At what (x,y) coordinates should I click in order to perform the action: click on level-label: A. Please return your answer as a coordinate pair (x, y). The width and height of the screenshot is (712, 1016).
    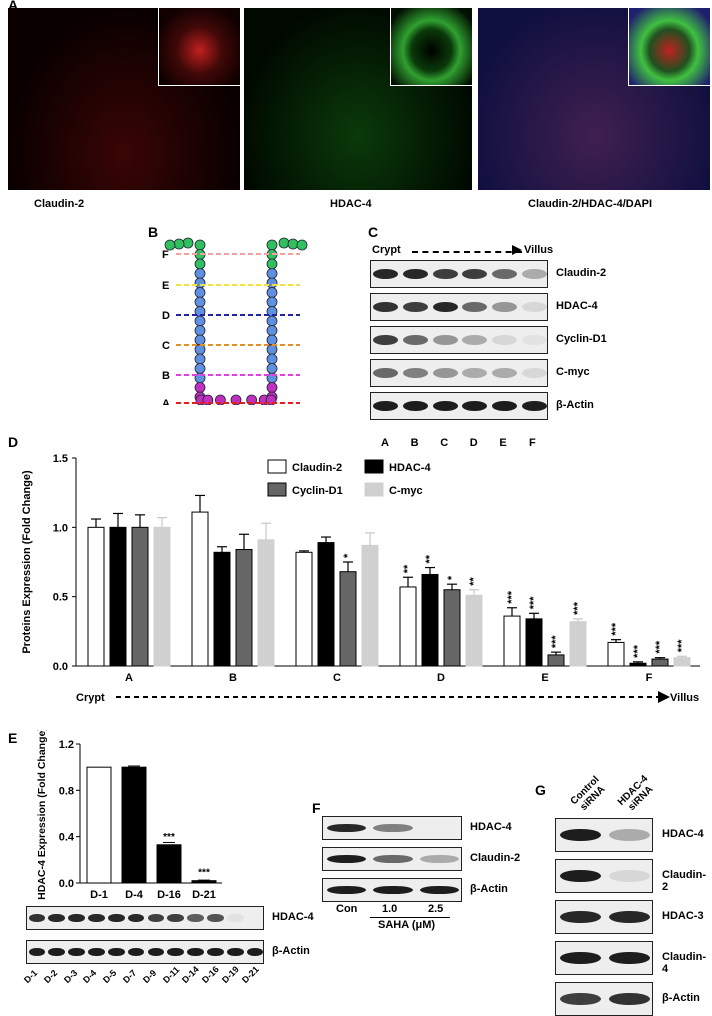
    Looking at the image, I should click on (166, 401).